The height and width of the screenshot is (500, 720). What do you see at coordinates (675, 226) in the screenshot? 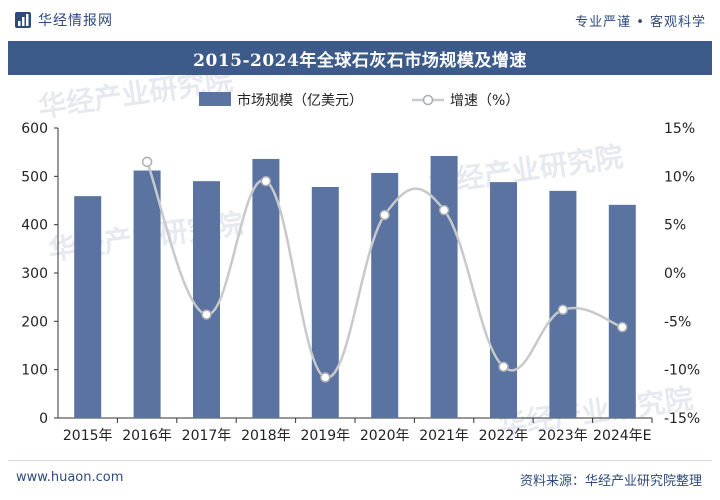
I see `y-right-tick-label: 5%` at bounding box center [675, 226].